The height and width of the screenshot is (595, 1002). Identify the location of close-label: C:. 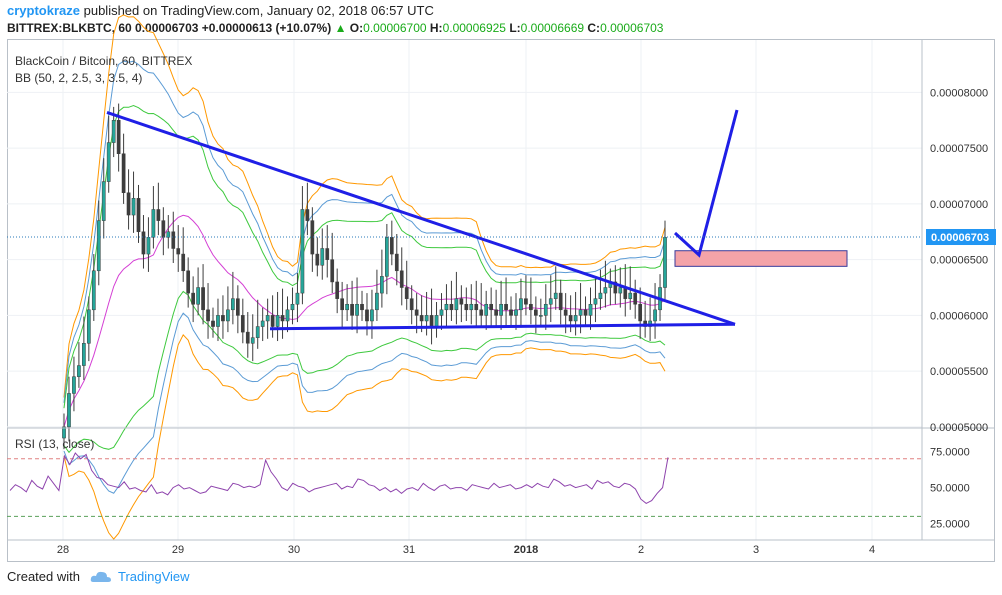
(594, 28).